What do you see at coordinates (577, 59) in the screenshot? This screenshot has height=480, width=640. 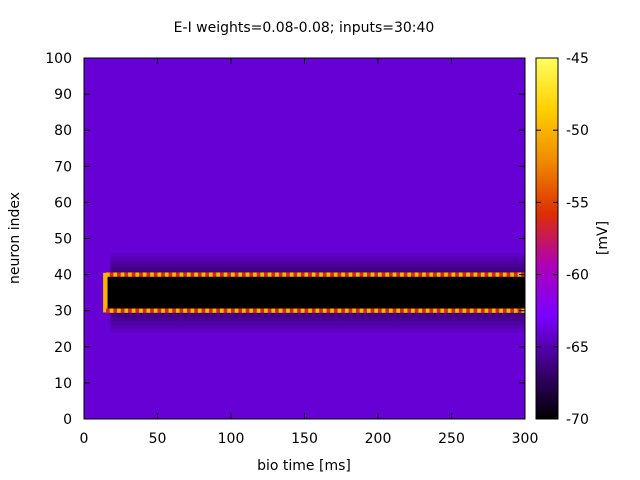 I see `colorbar-tick-label: -45` at bounding box center [577, 59].